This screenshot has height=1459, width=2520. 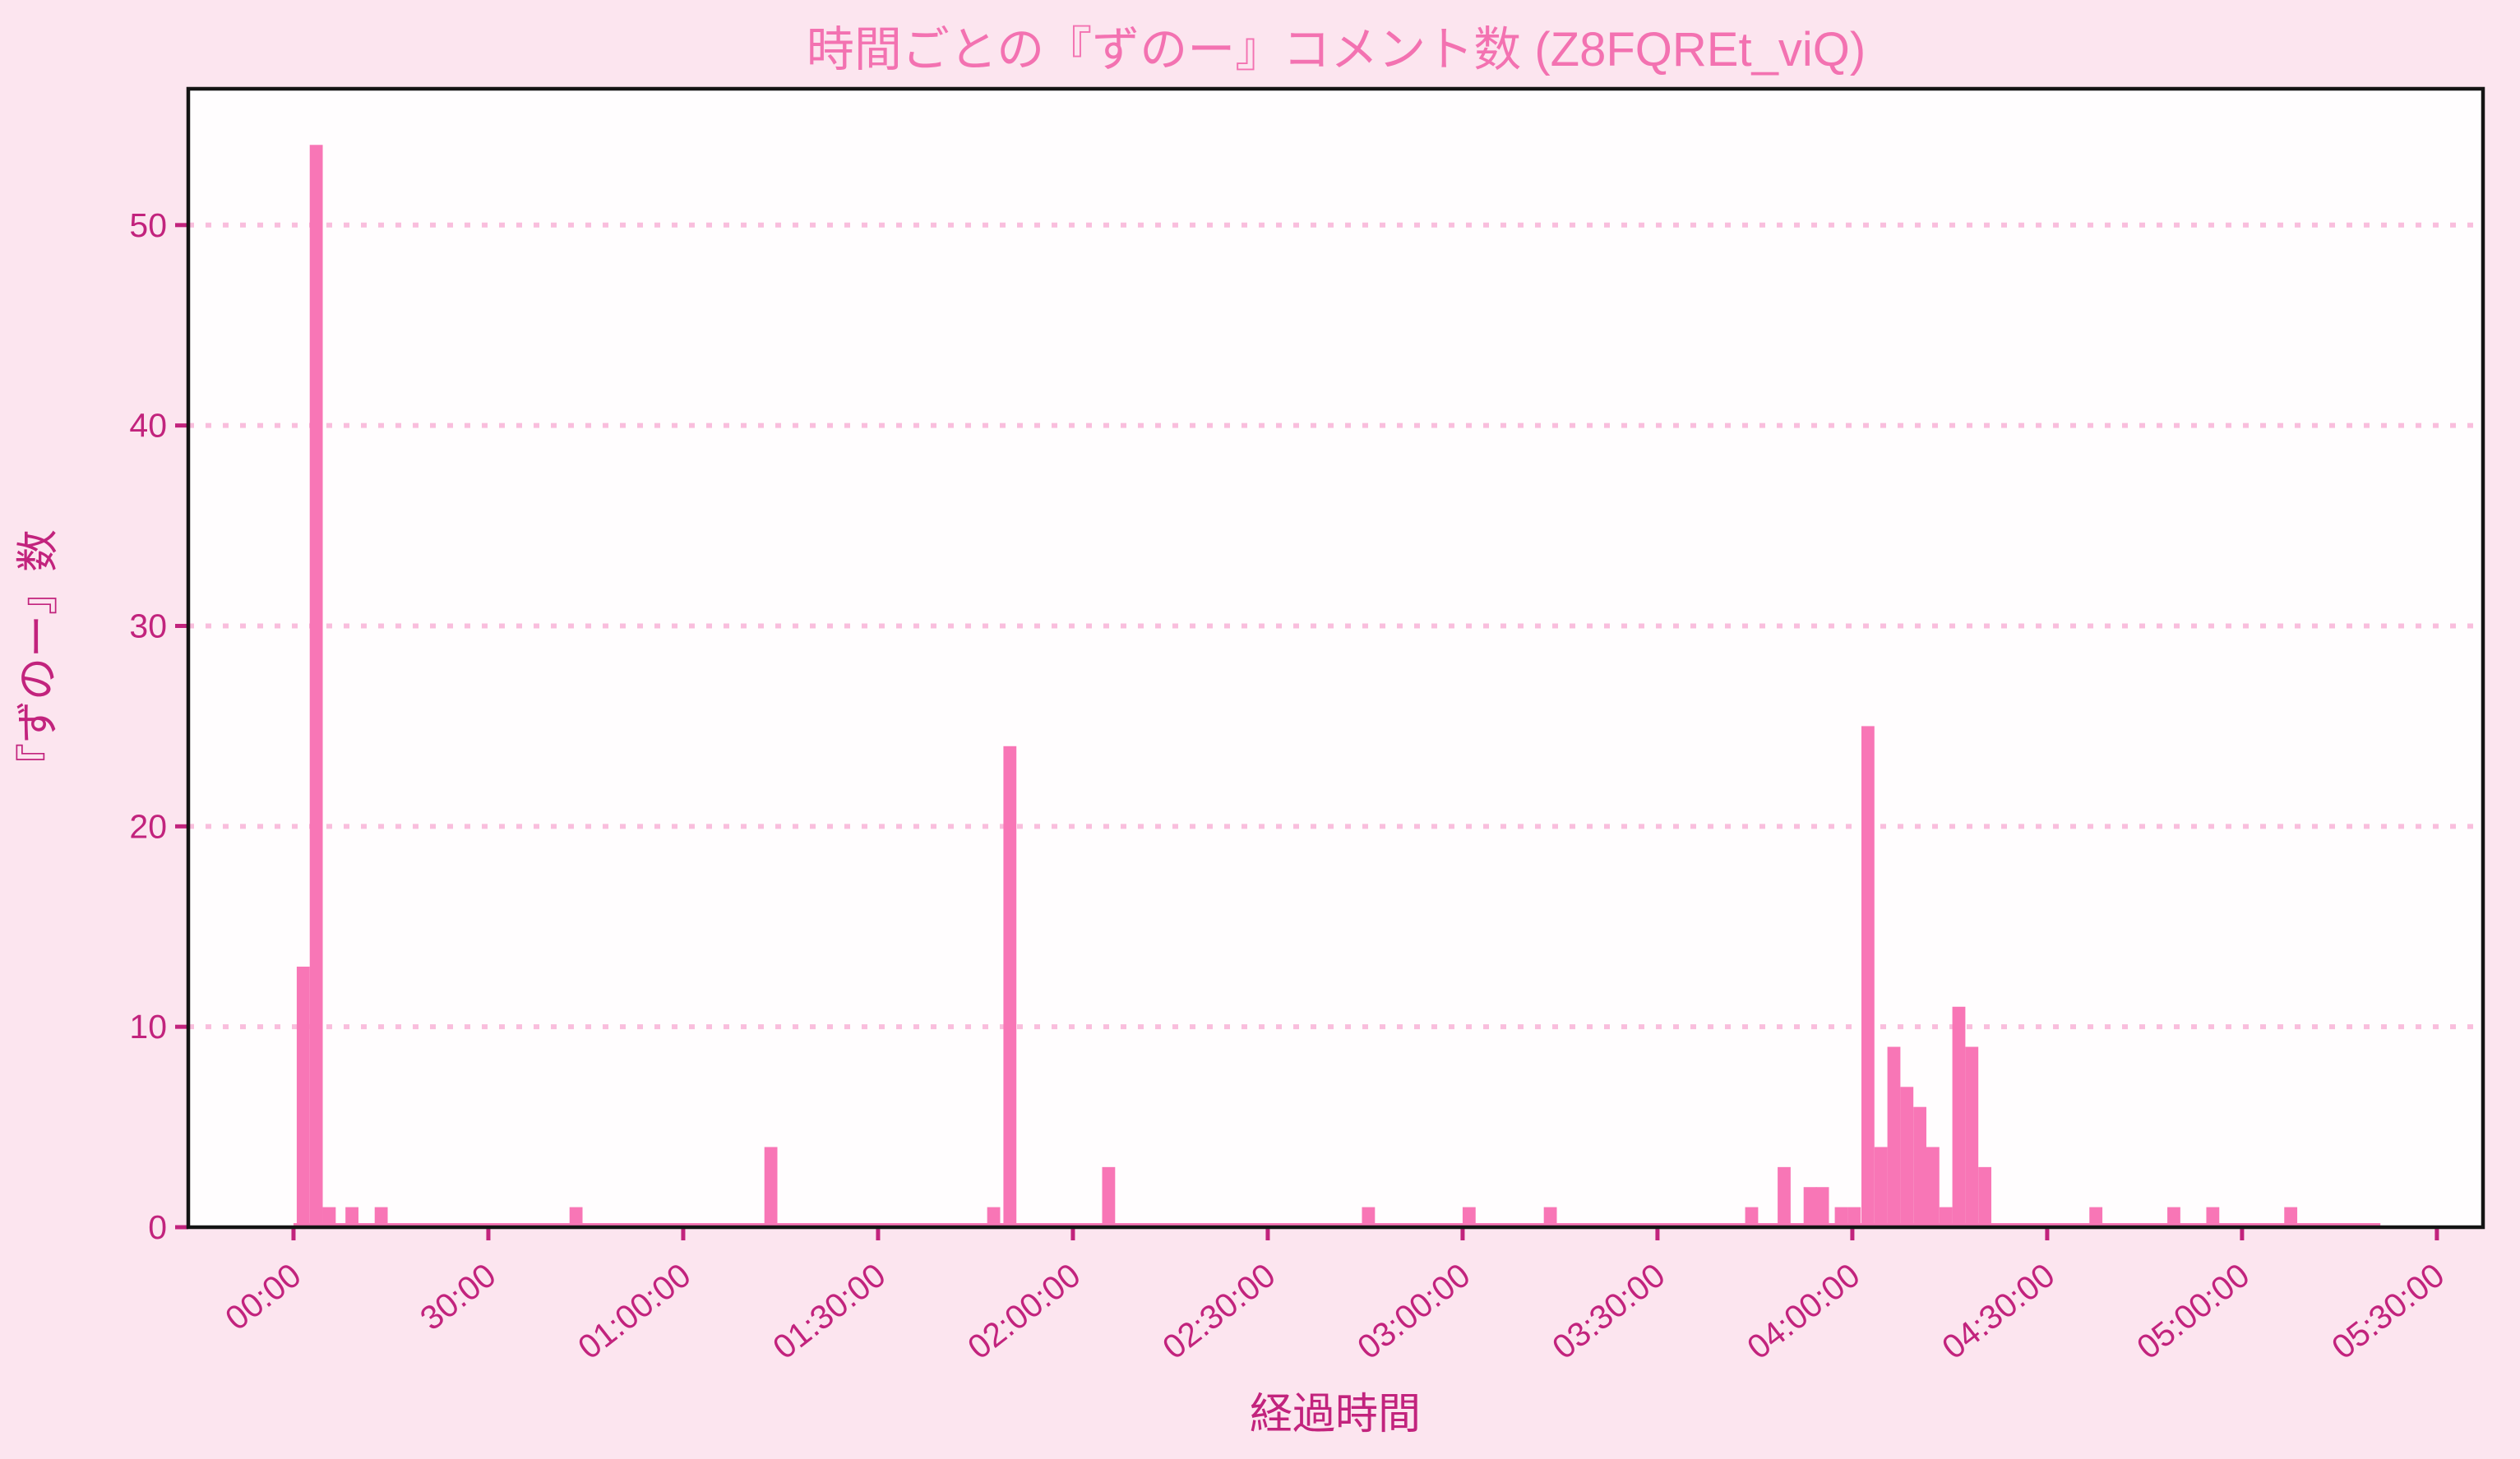 I want to click on bar-12.5min-count-1, so click(x=381, y=1217).